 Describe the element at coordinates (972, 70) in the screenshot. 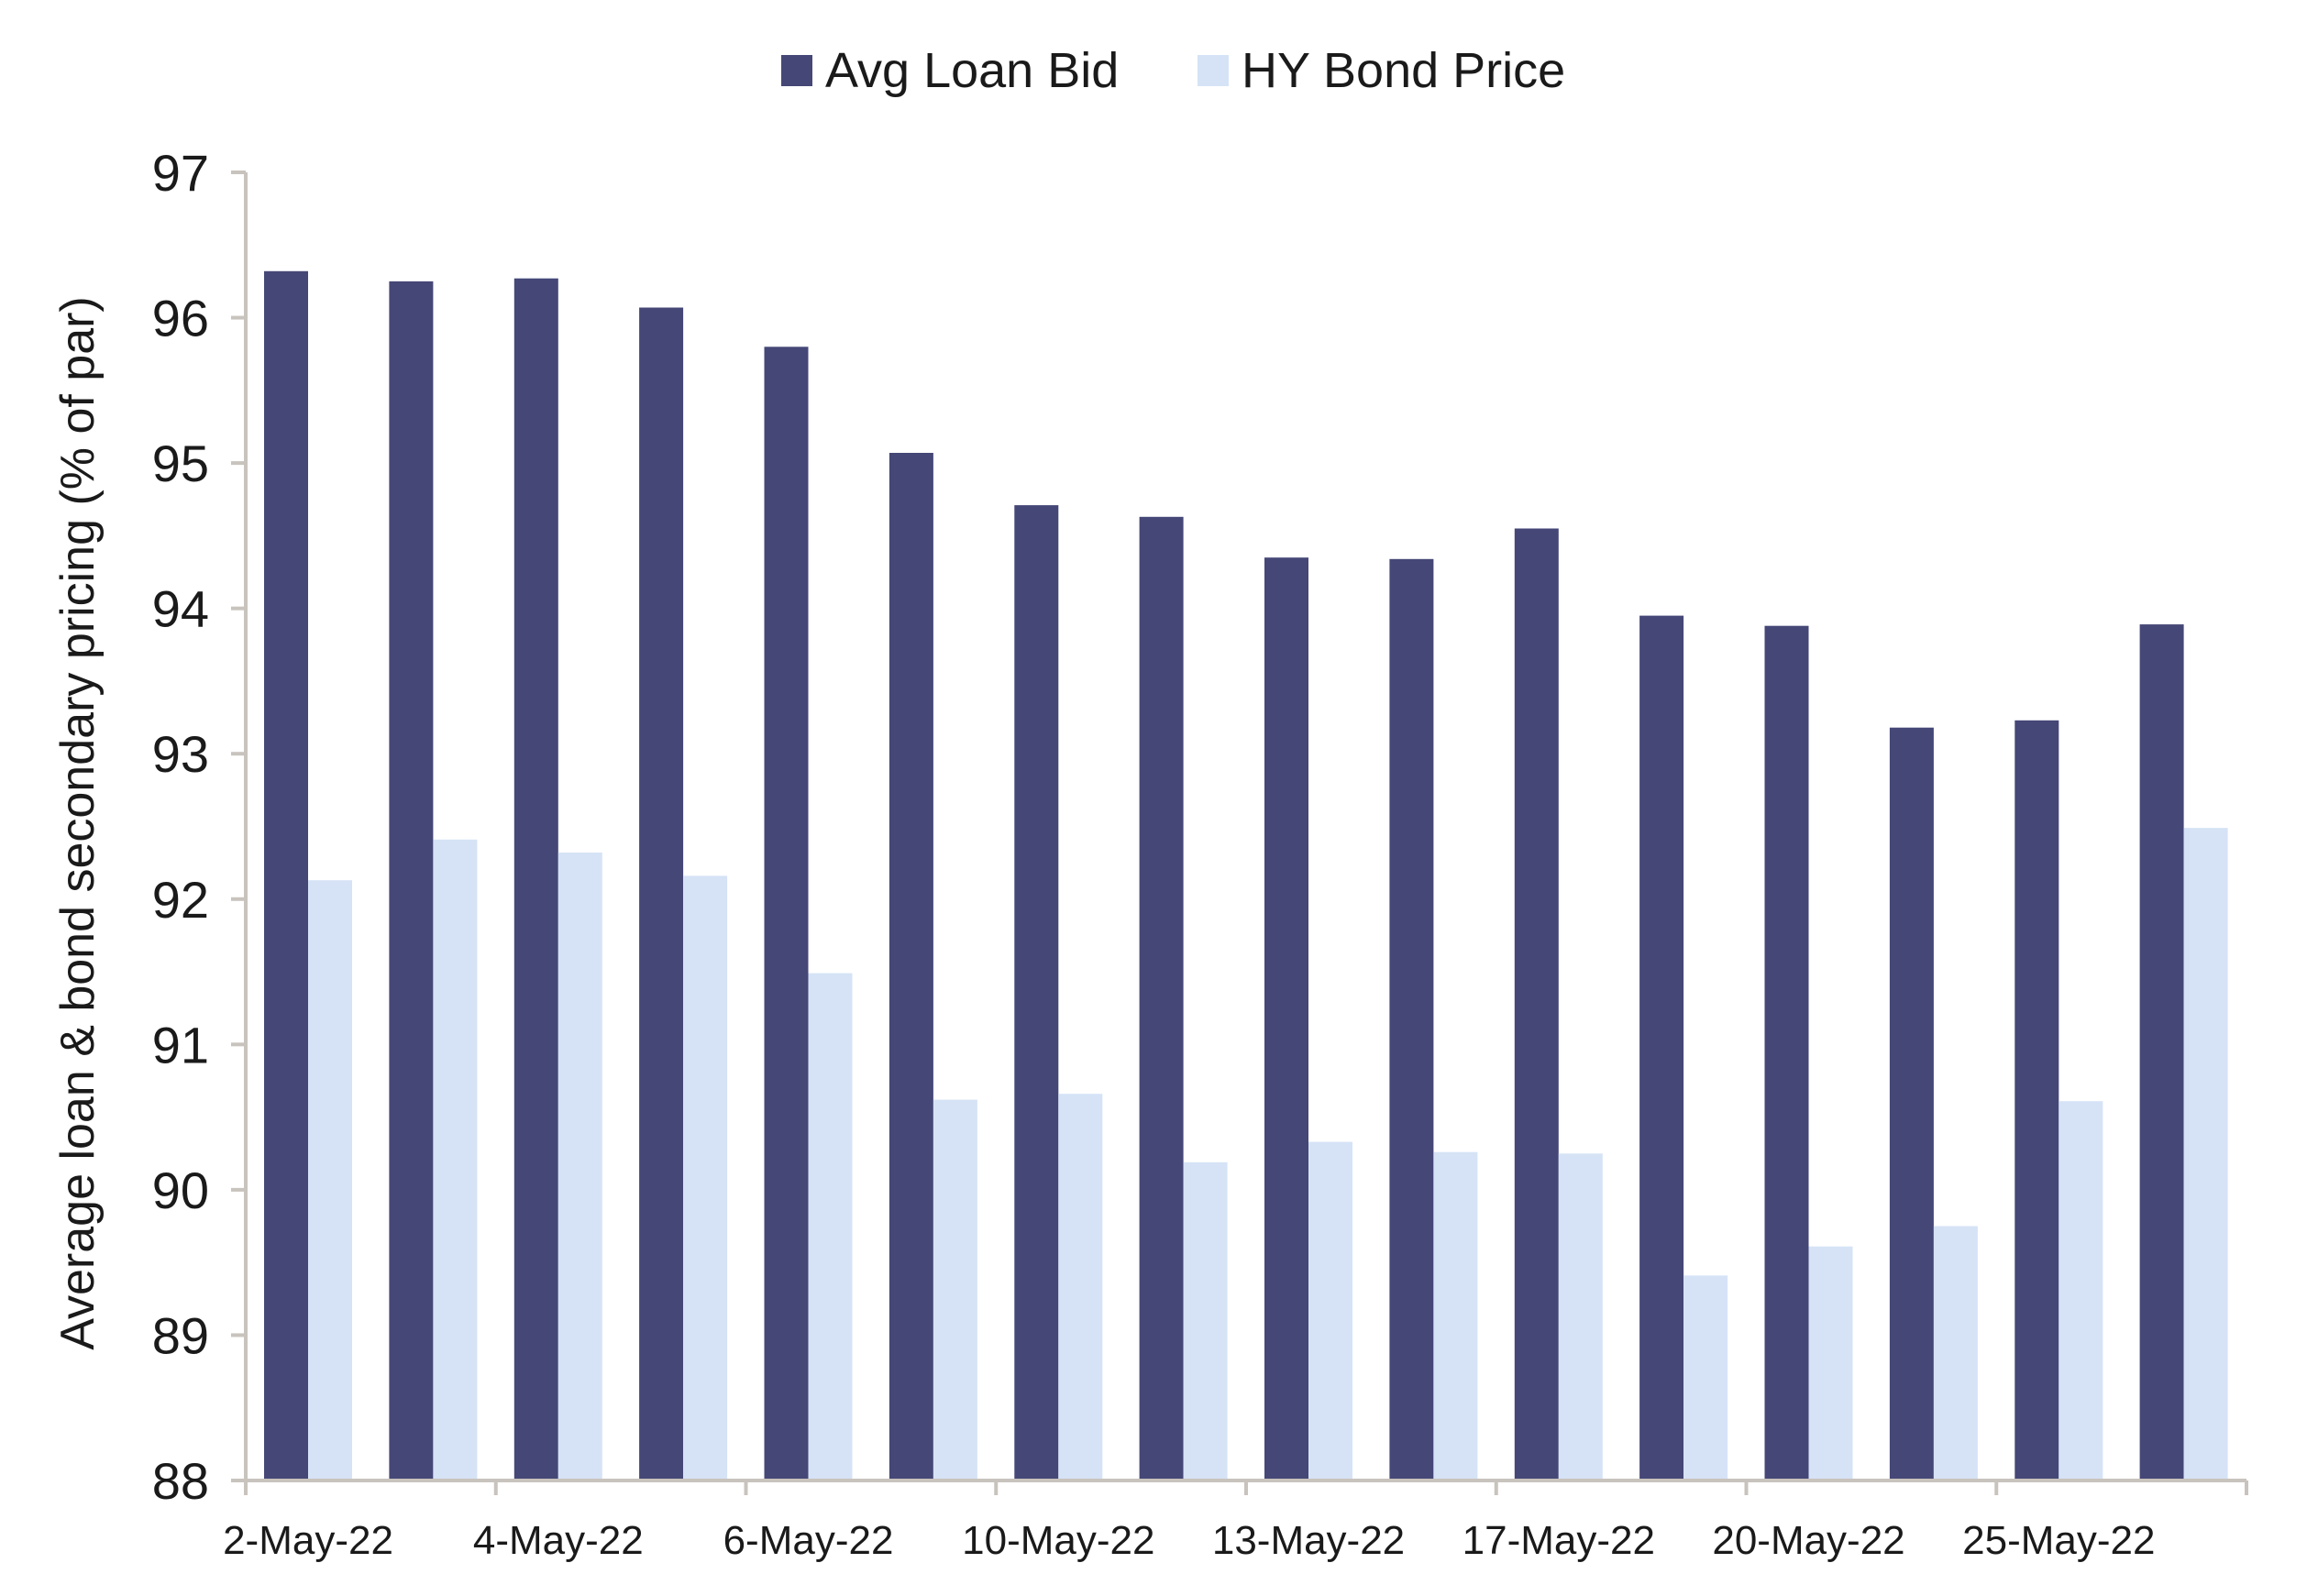

I see `legend-label-avg-loan-bid: Avg Loan Bid` at that location.